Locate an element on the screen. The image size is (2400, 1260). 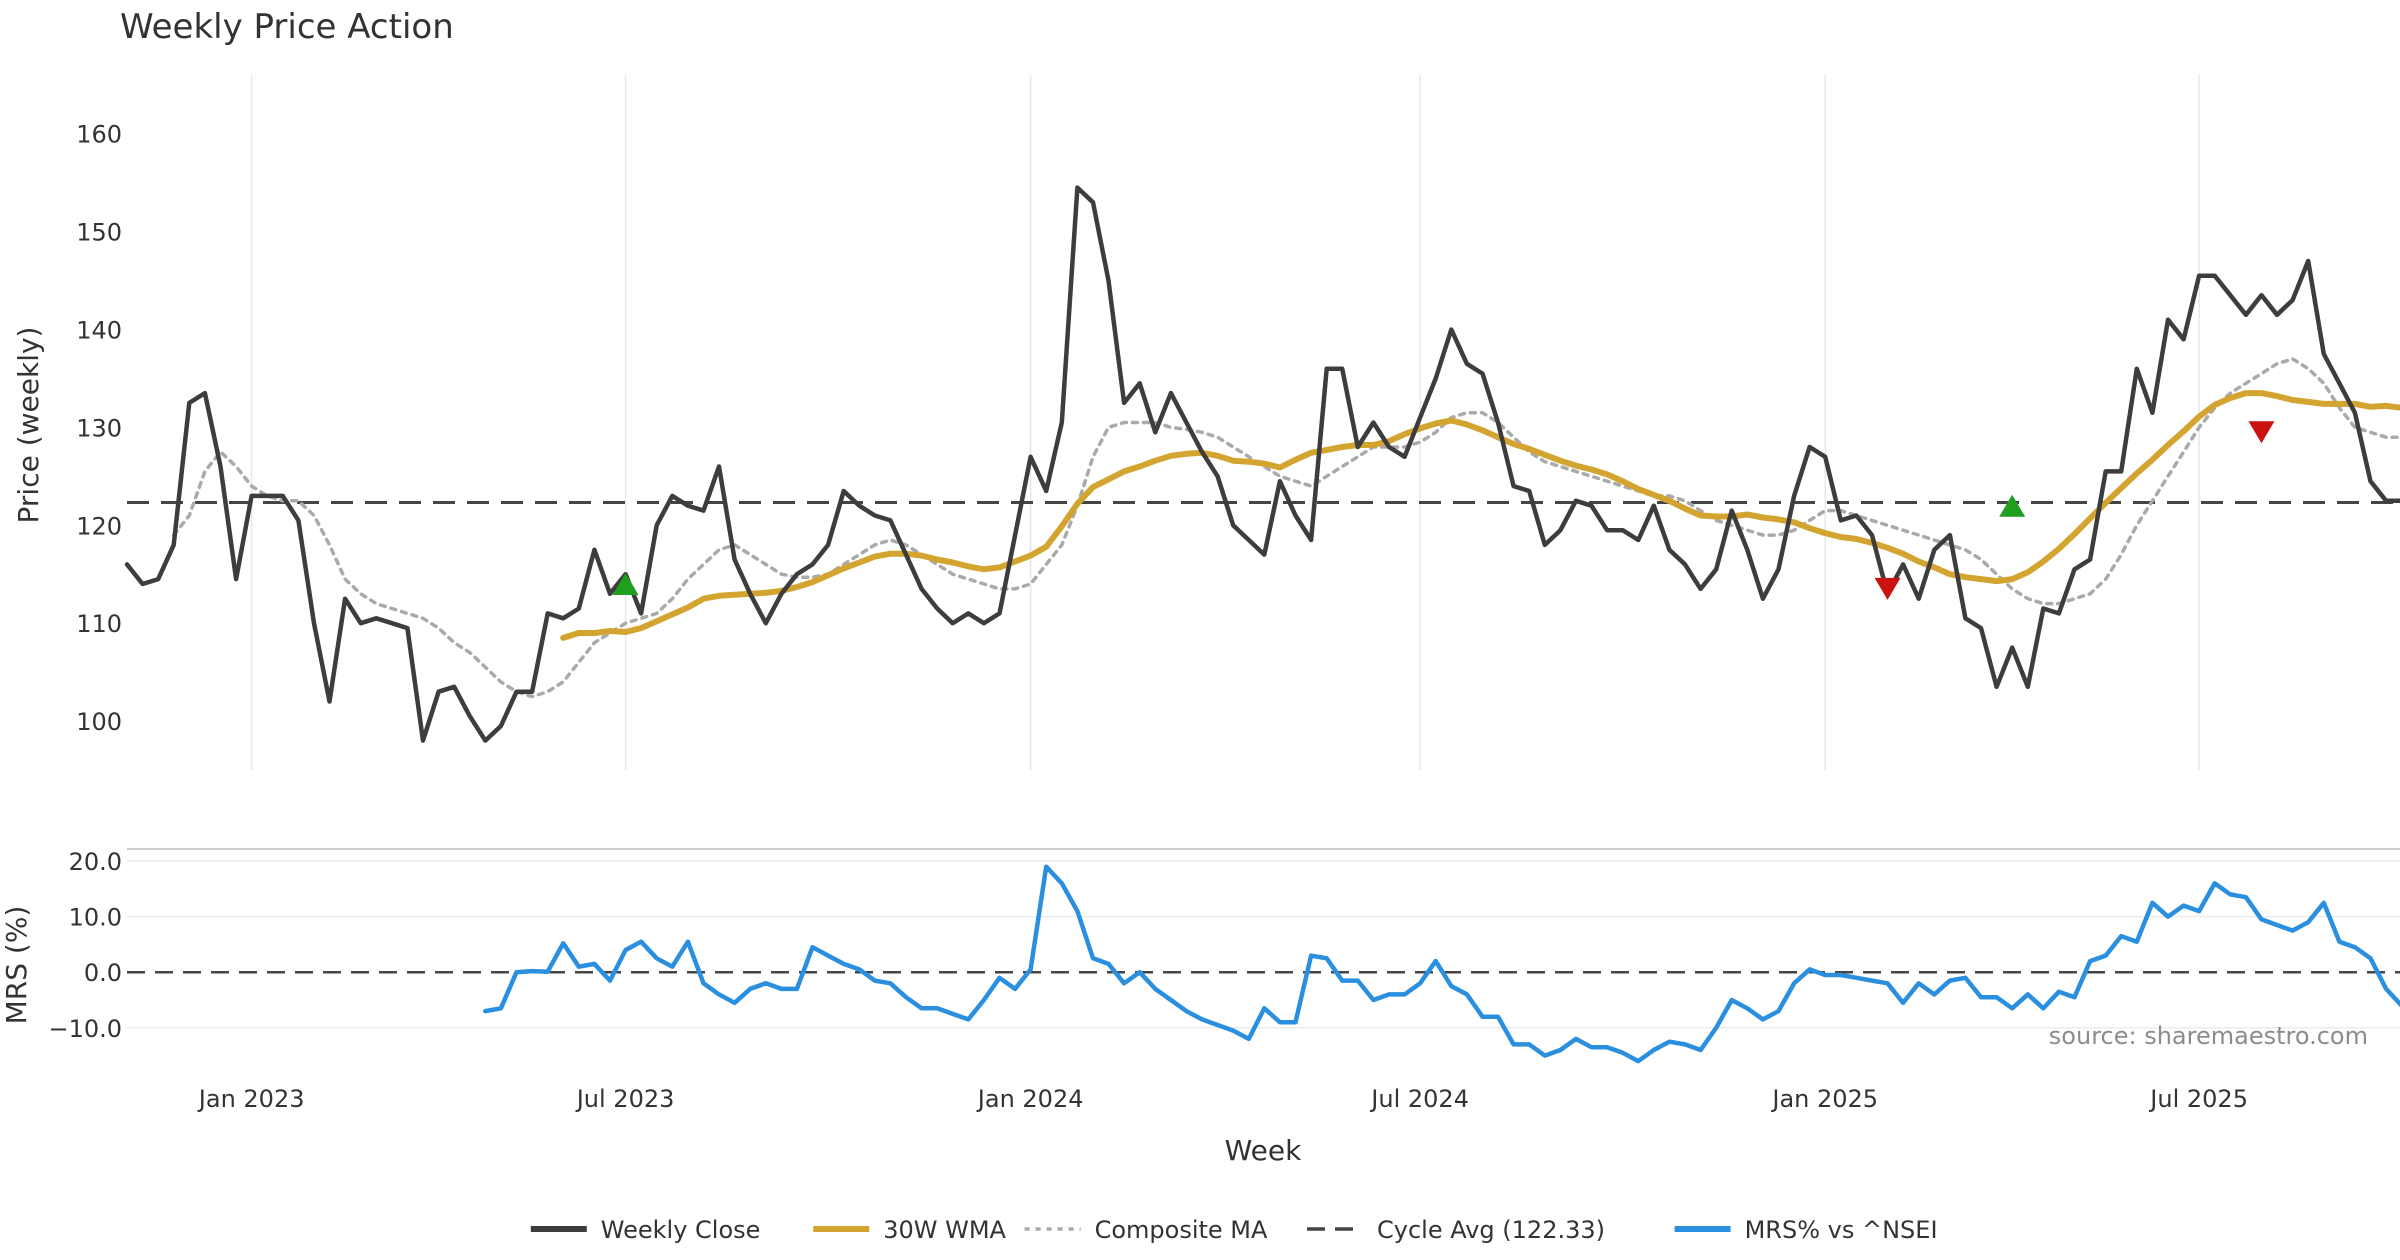
series-mrs is located at coordinates (1441, 964).